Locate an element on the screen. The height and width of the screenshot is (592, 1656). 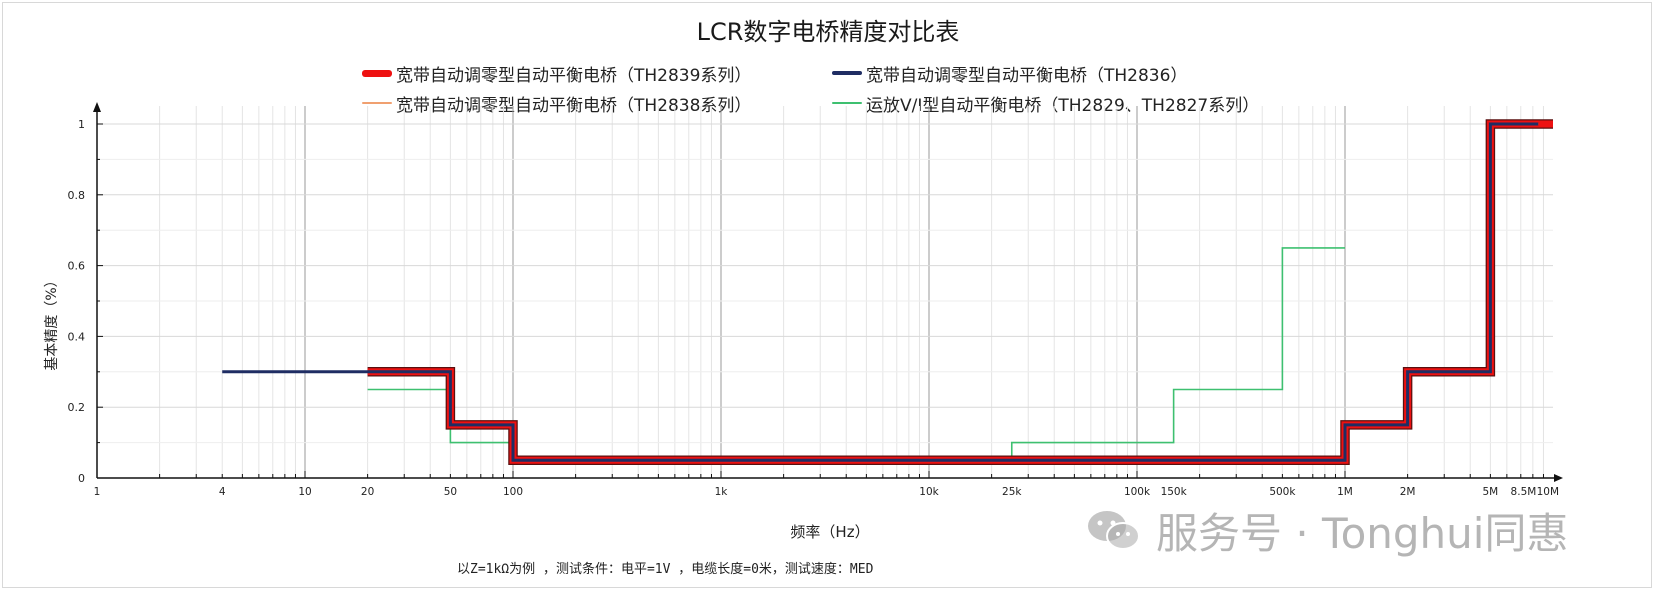
x-axis-arrow is located at coordinates (1558, 478).